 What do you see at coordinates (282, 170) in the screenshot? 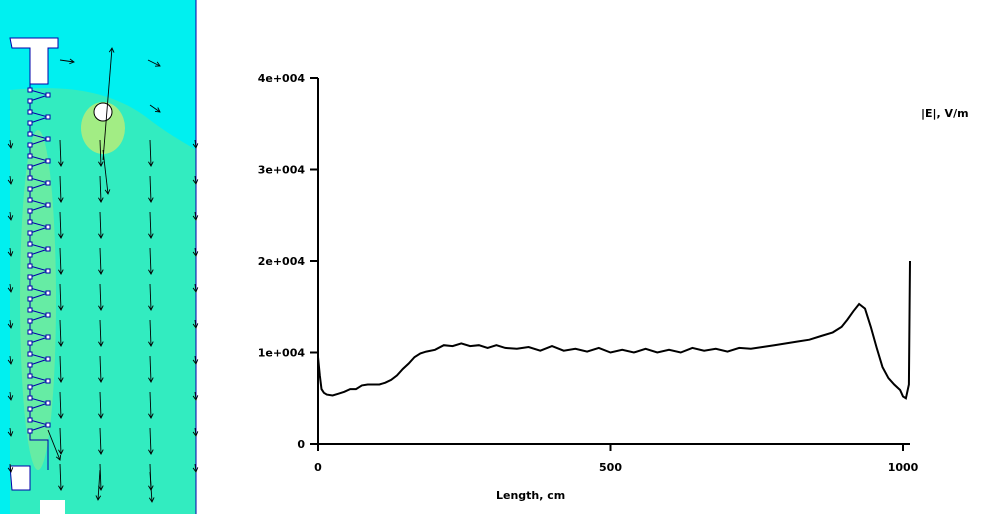
I see `y-tick-label: 3e+004` at bounding box center [282, 170].